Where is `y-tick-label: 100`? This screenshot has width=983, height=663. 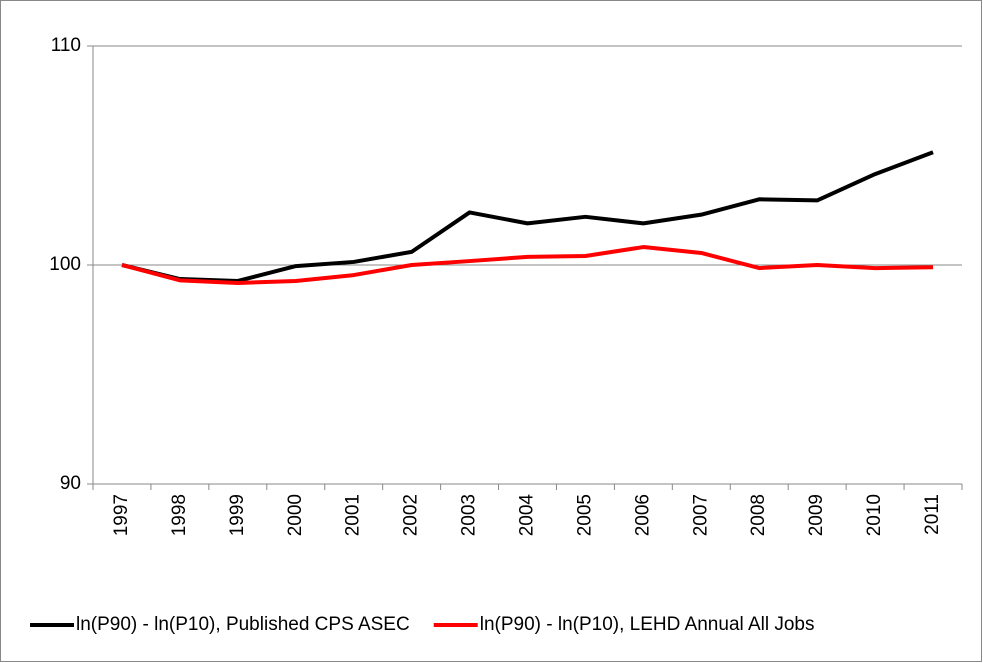
y-tick-label: 100 is located at coordinates (65, 264).